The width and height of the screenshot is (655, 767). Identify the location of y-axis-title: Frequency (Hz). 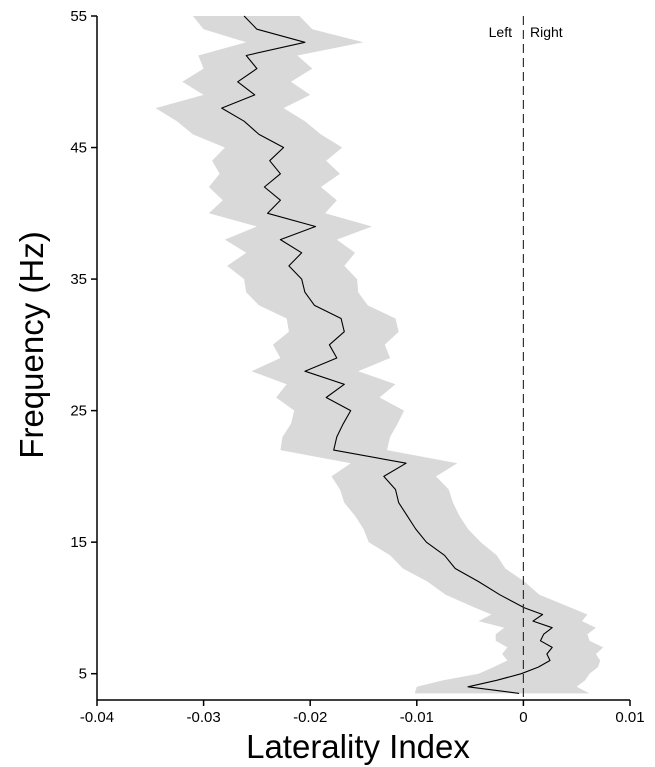
(31, 344).